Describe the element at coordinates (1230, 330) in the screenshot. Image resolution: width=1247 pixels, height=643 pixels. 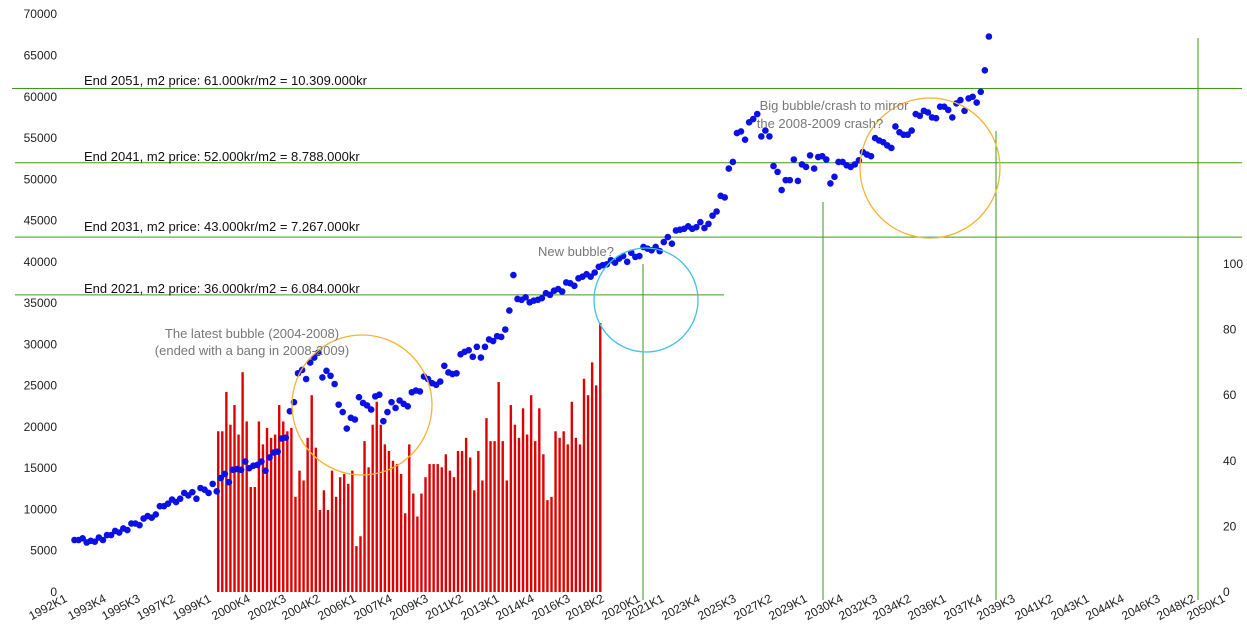
I see `right-axis-tick-label: 80` at that location.